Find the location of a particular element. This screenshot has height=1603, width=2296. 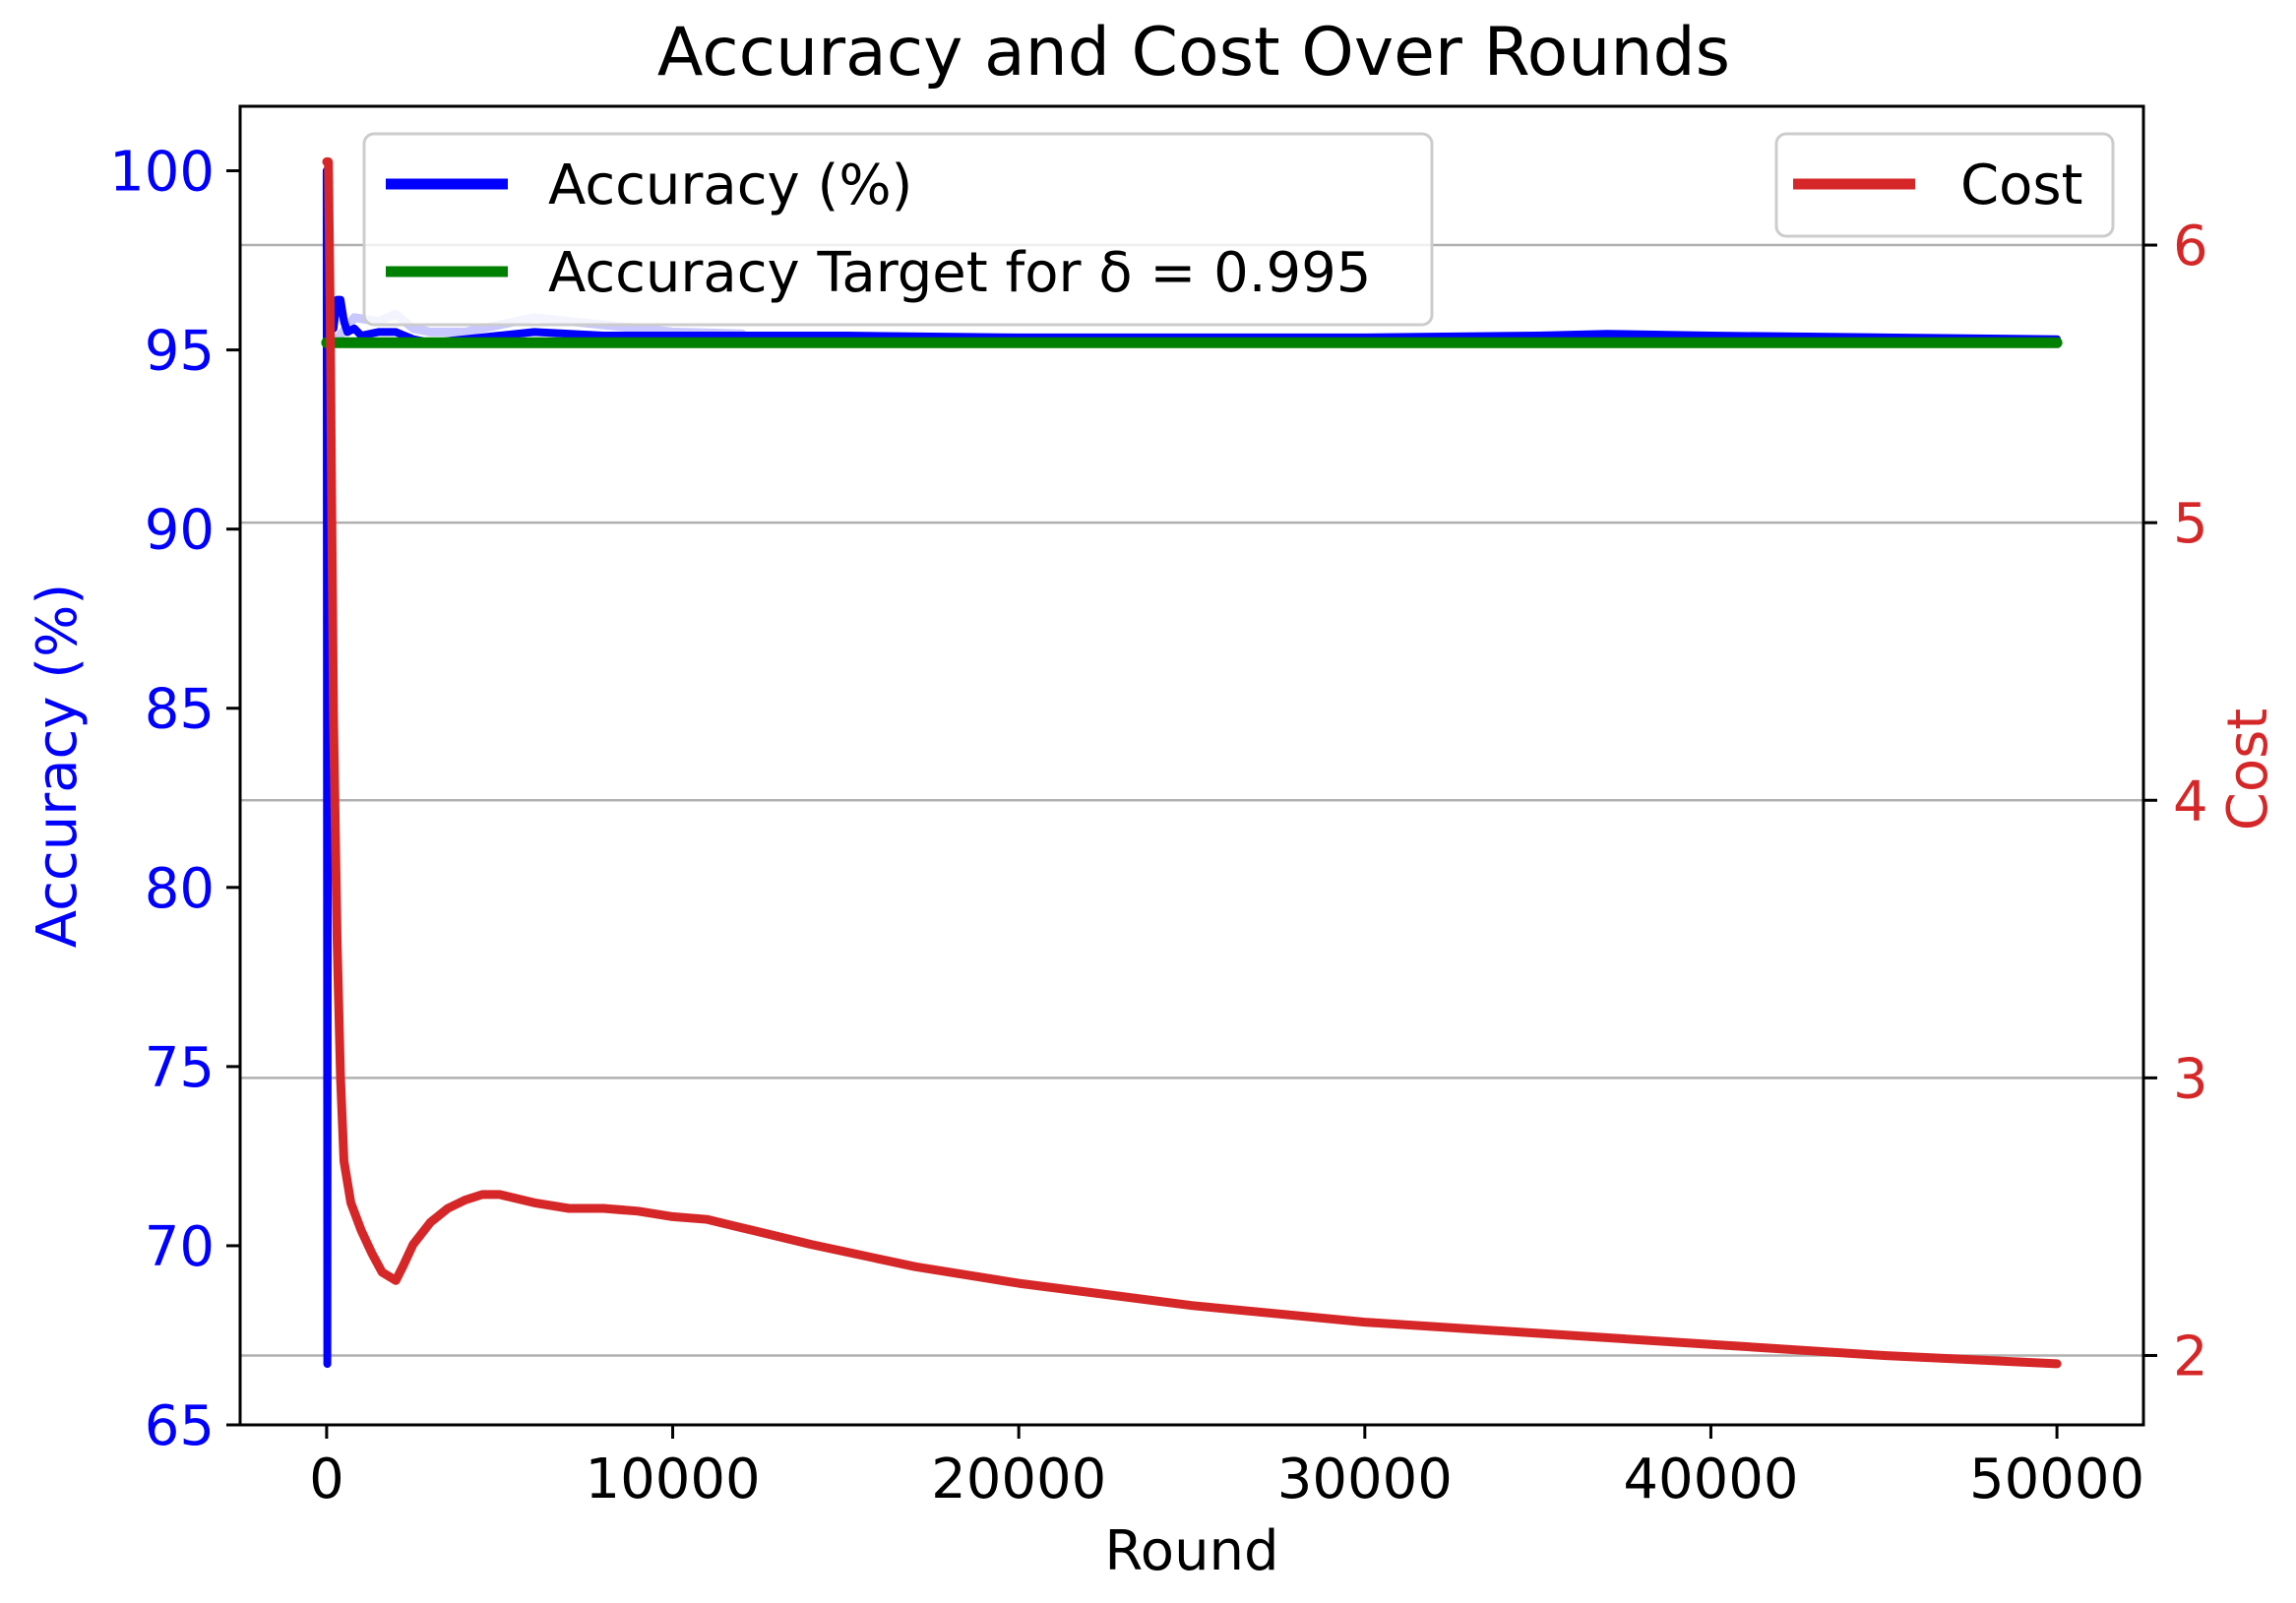

y-left-tick-label: 70 is located at coordinates (180, 1247).